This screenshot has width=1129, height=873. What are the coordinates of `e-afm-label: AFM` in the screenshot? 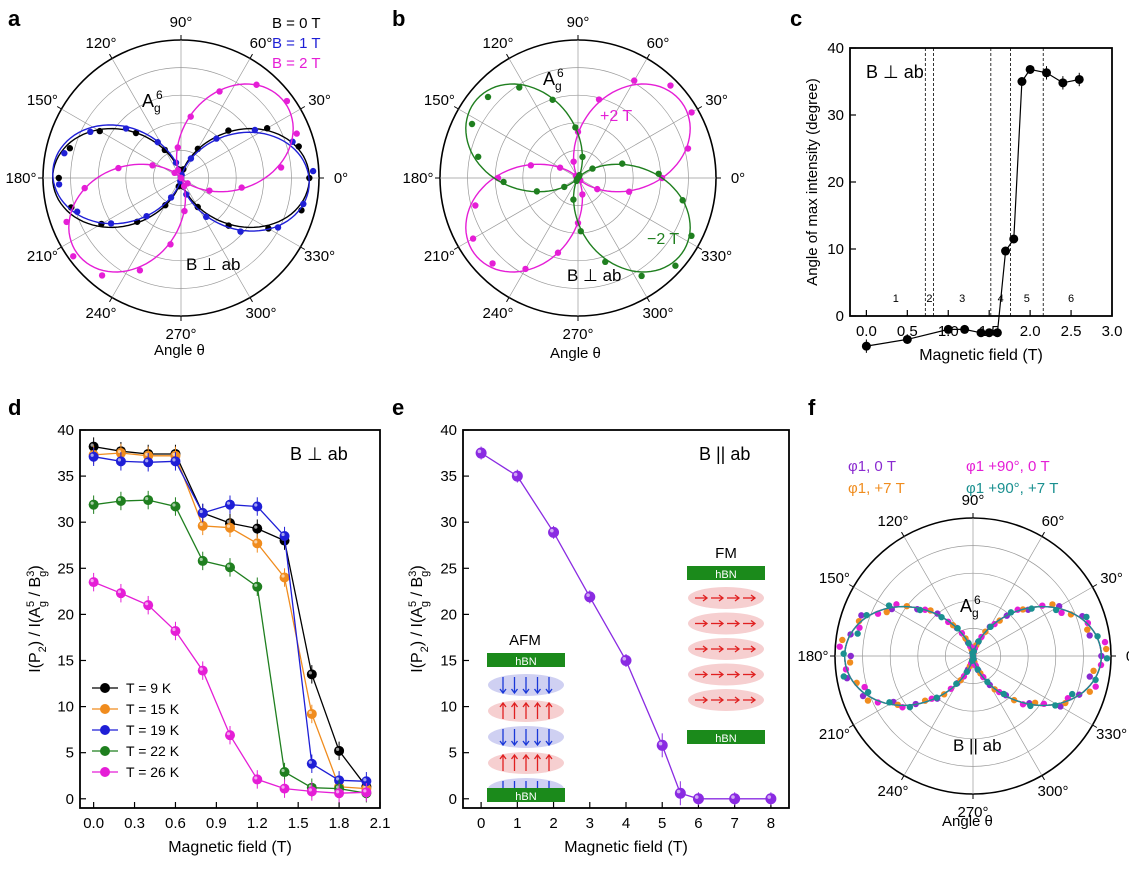 It's located at (525, 640).